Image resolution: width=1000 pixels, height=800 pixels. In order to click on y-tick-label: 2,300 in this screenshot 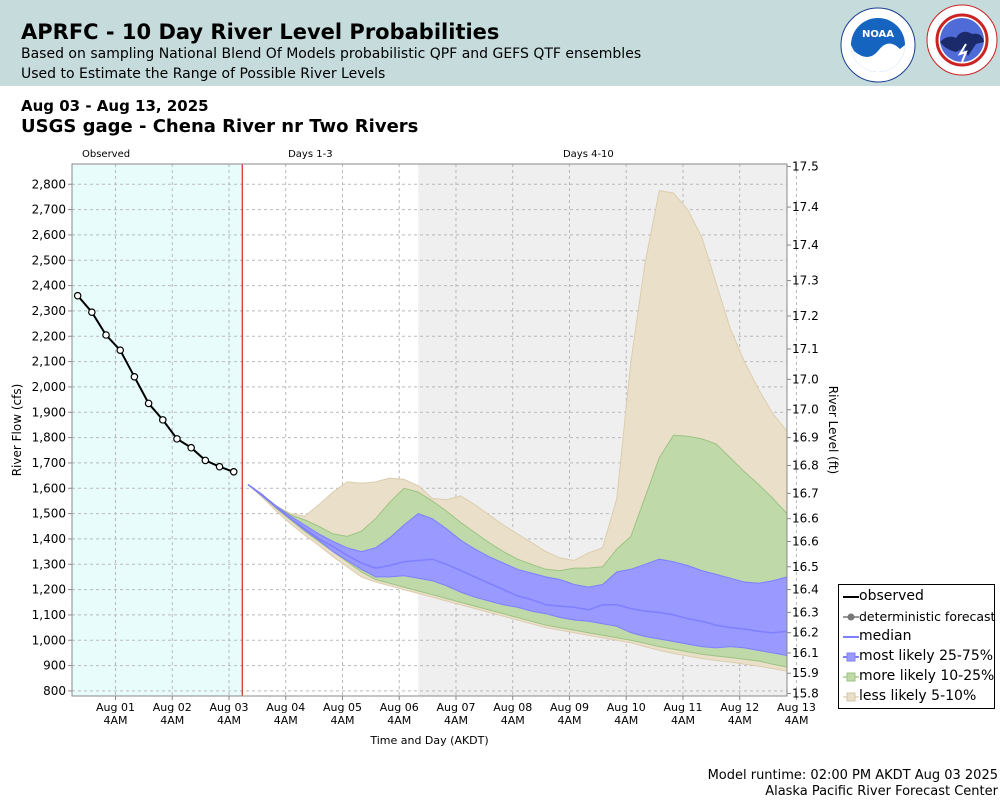, I will do `click(49, 311)`.